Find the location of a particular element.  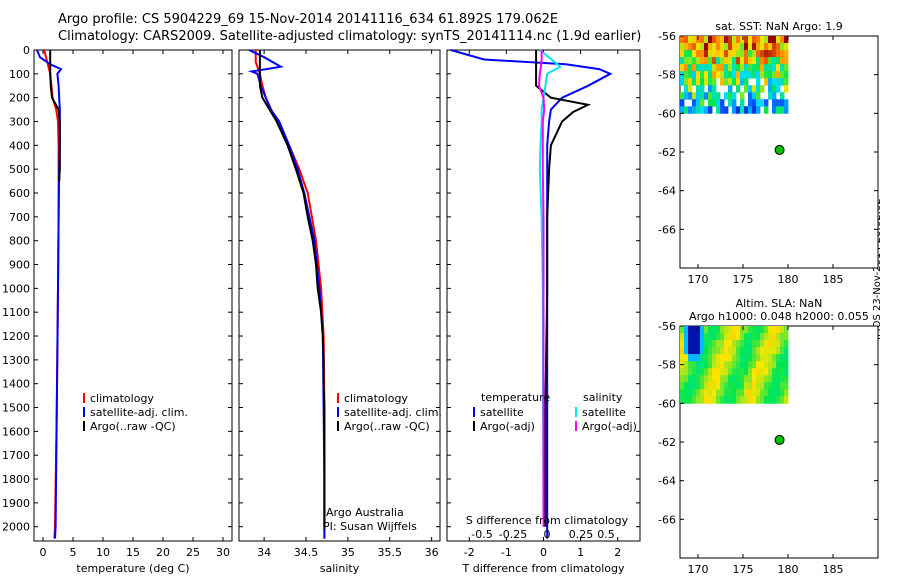

x-tick-label: 35 is located at coordinates (348, 552).